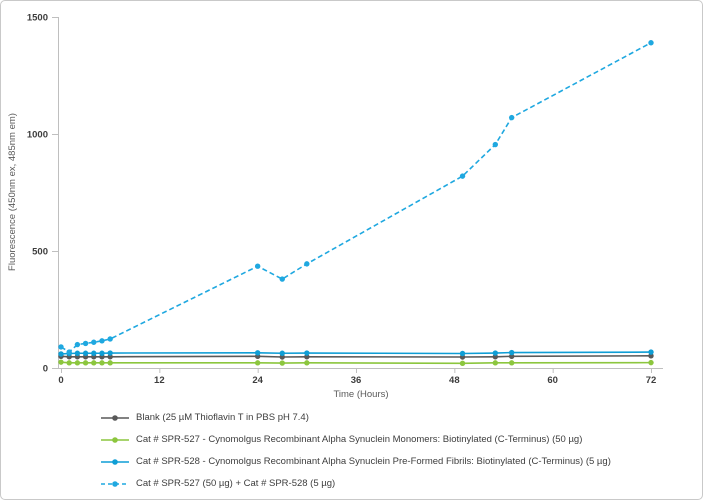  I want to click on svg-text: 1000, so click(37, 135).